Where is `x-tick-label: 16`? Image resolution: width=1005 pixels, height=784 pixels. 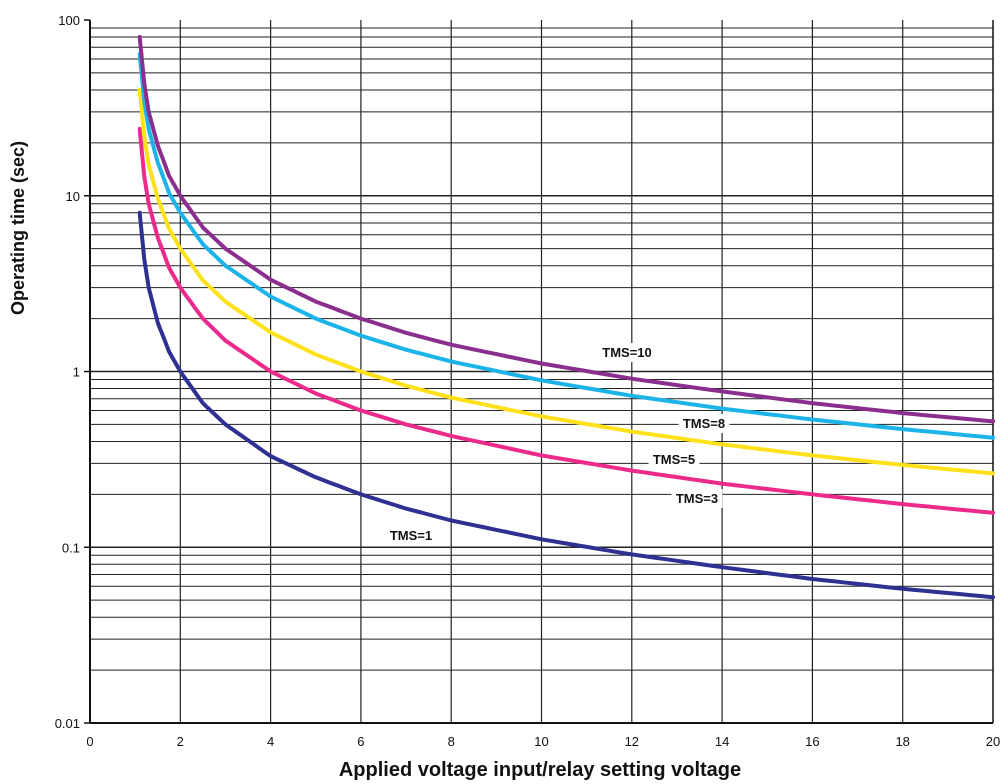 x-tick-label: 16 is located at coordinates (812, 741).